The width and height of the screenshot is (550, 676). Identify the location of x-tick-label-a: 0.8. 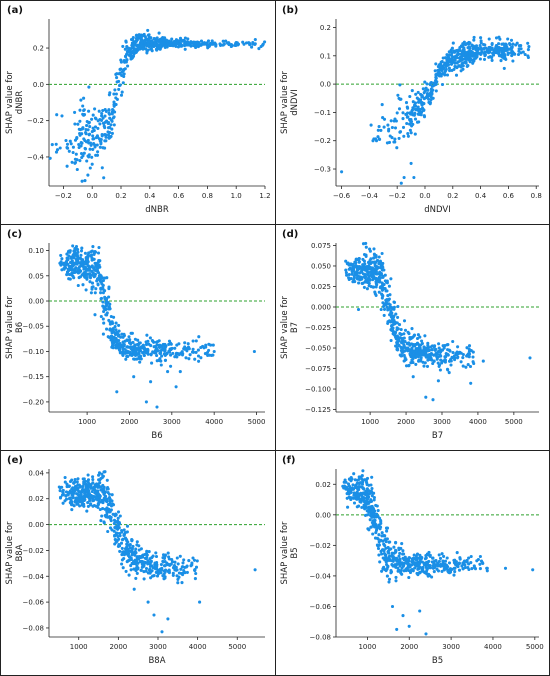
(207, 196).